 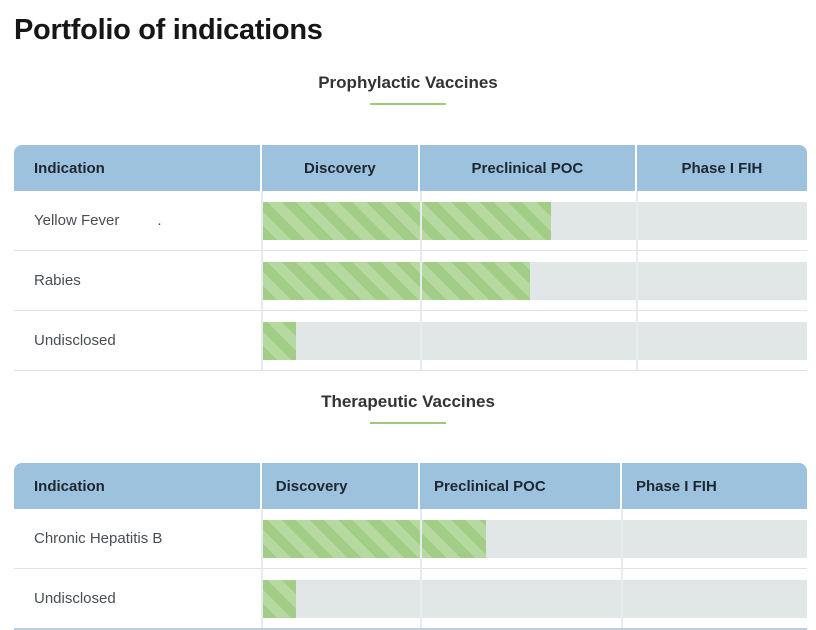 What do you see at coordinates (98, 220) in the screenshot?
I see `indication-label: Yellow Fever.` at bounding box center [98, 220].